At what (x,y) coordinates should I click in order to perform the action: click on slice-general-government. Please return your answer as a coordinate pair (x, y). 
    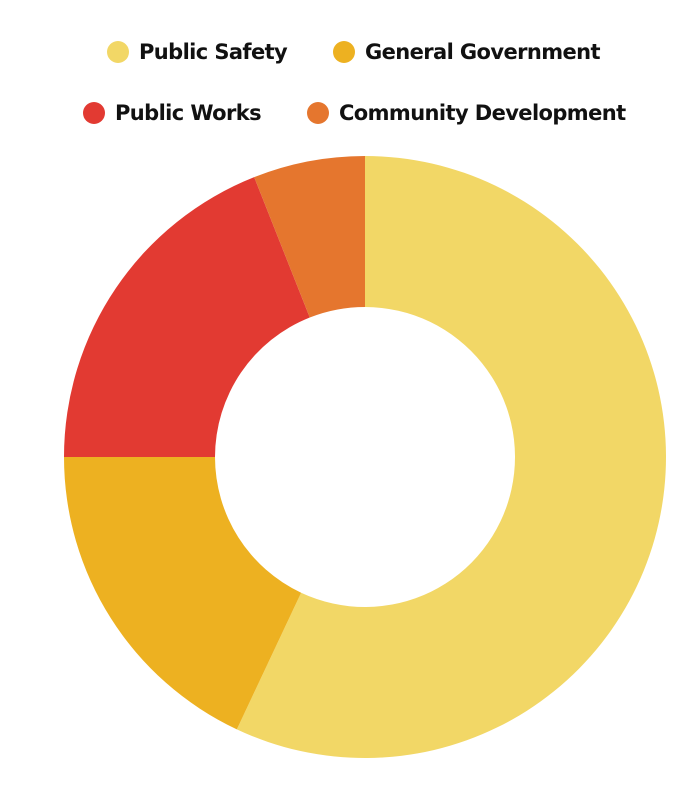
    Looking at the image, I should click on (183, 593).